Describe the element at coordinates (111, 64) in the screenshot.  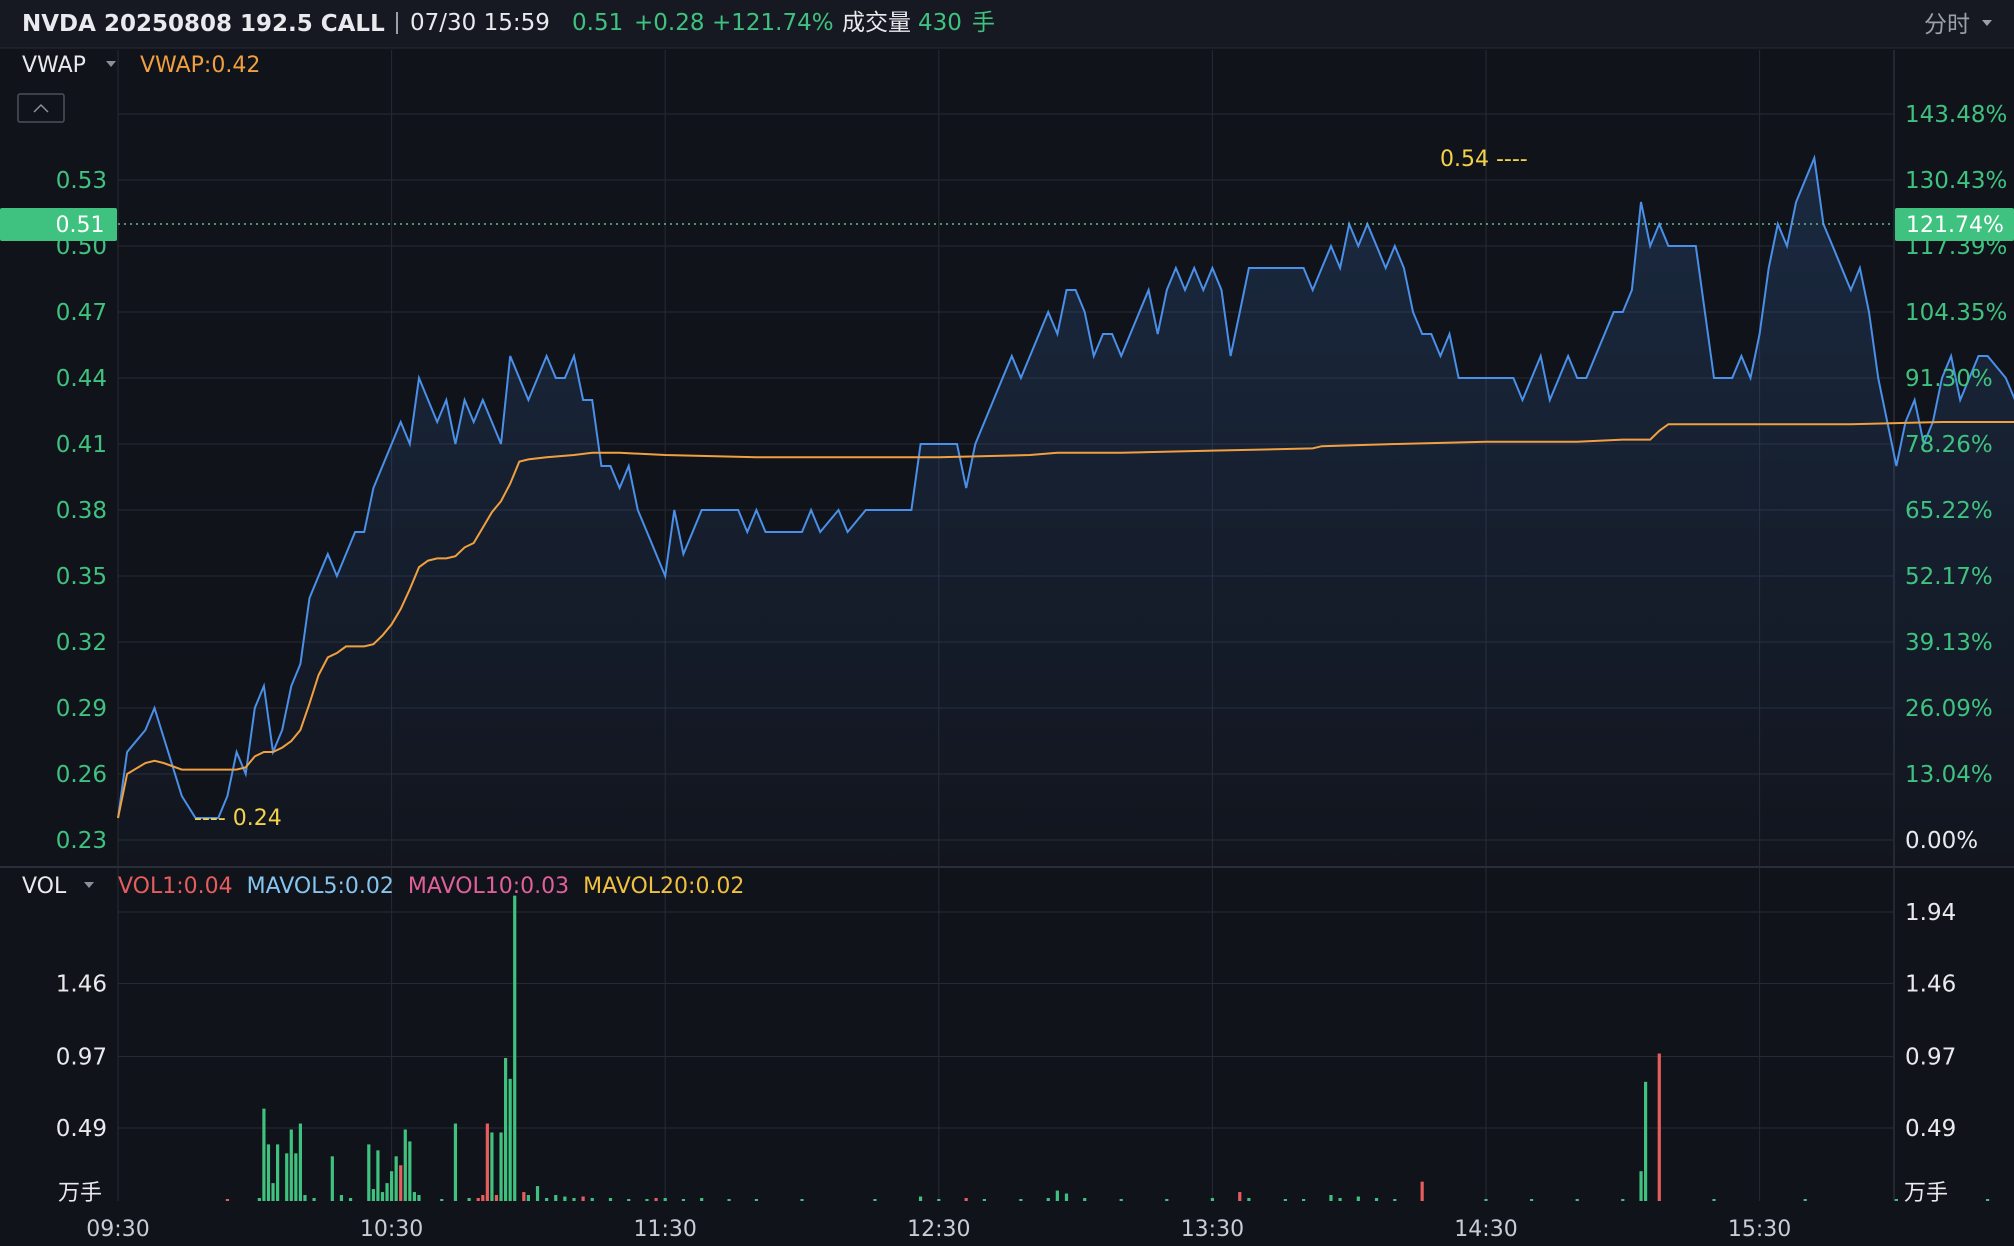
I see `indicator-dropdown-icon` at that location.